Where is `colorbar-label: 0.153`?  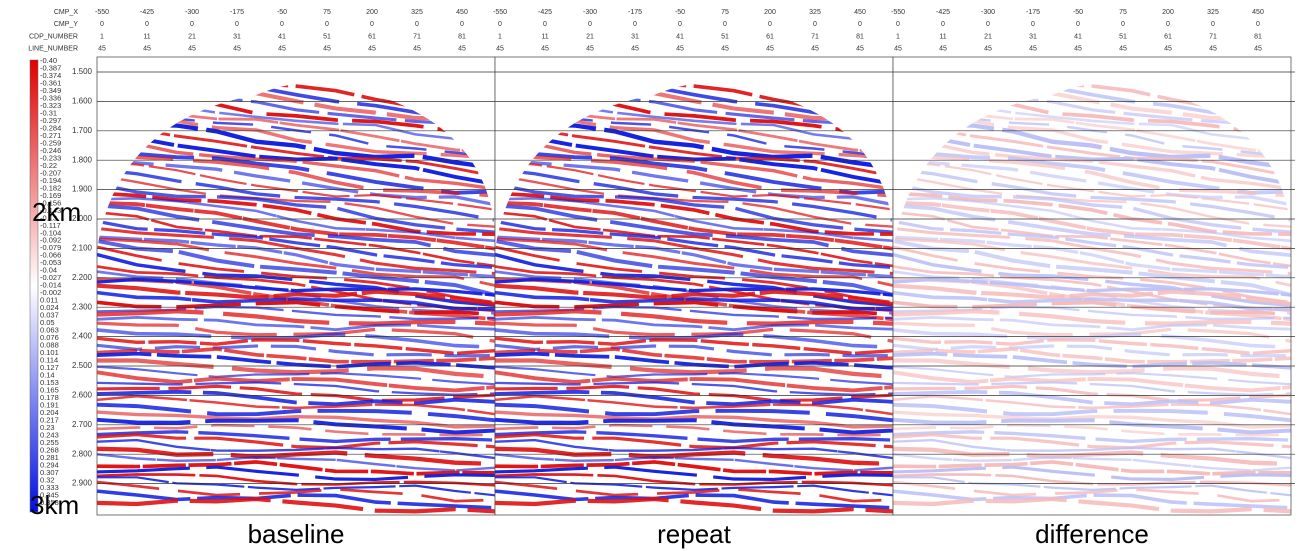
colorbar-label: 0.153 is located at coordinates (49, 382).